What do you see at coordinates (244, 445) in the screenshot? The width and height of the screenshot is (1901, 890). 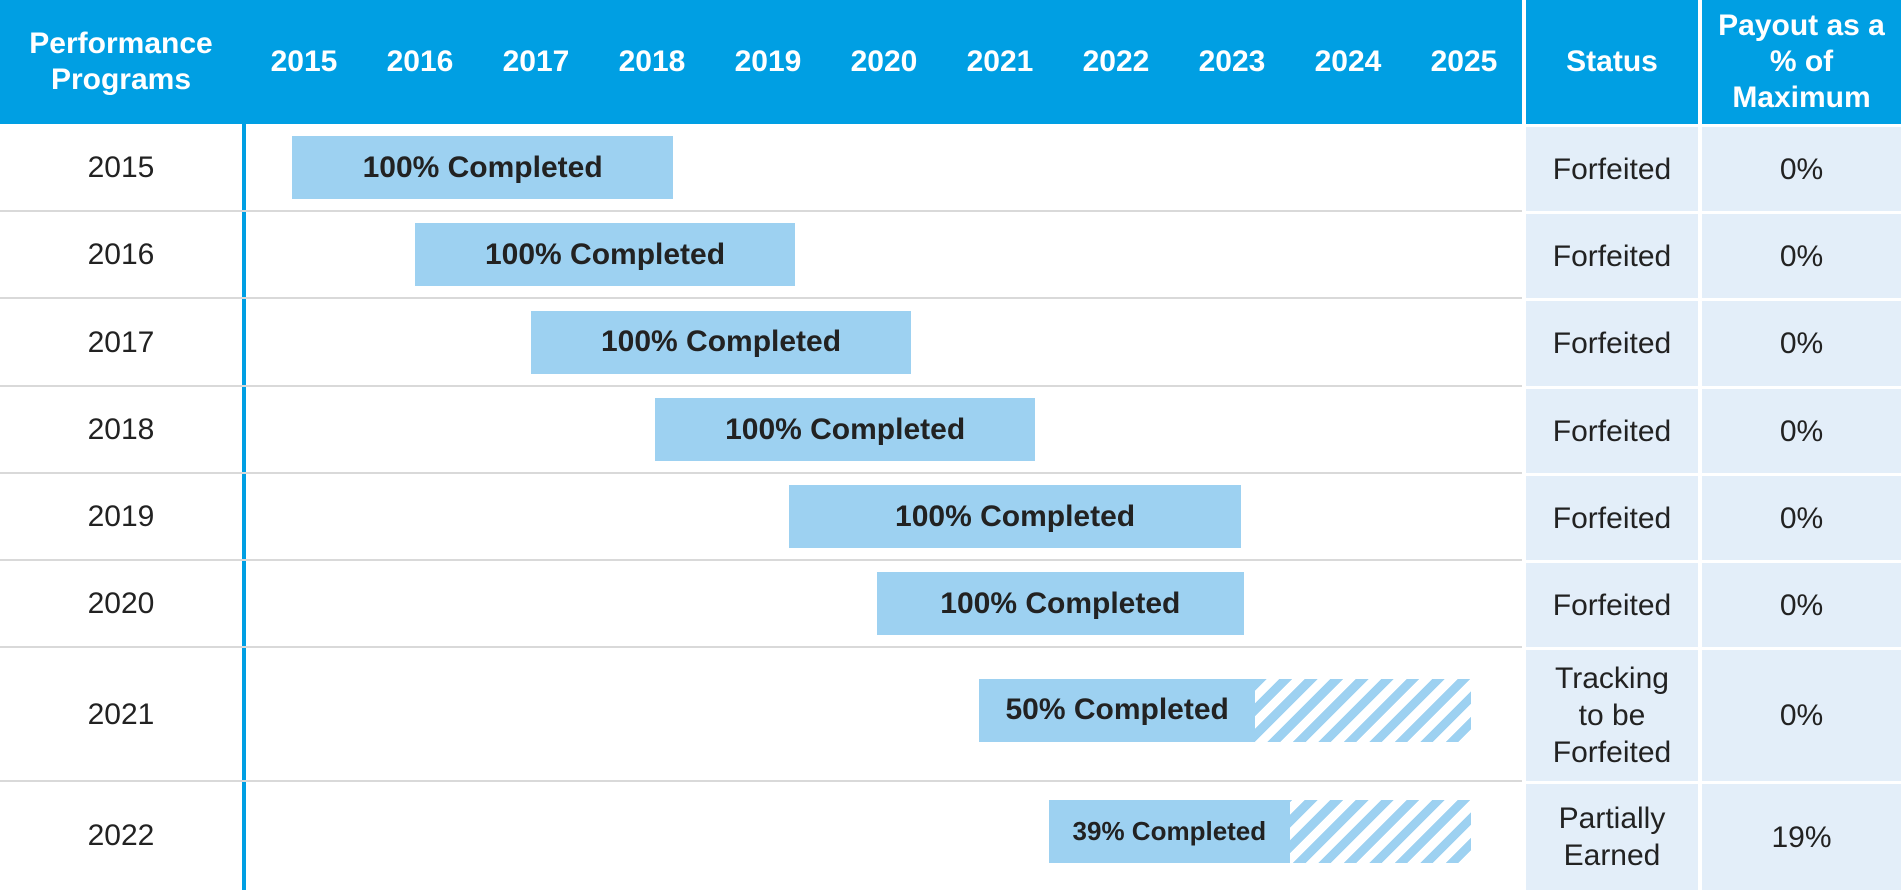 I see `axis-line` at bounding box center [244, 445].